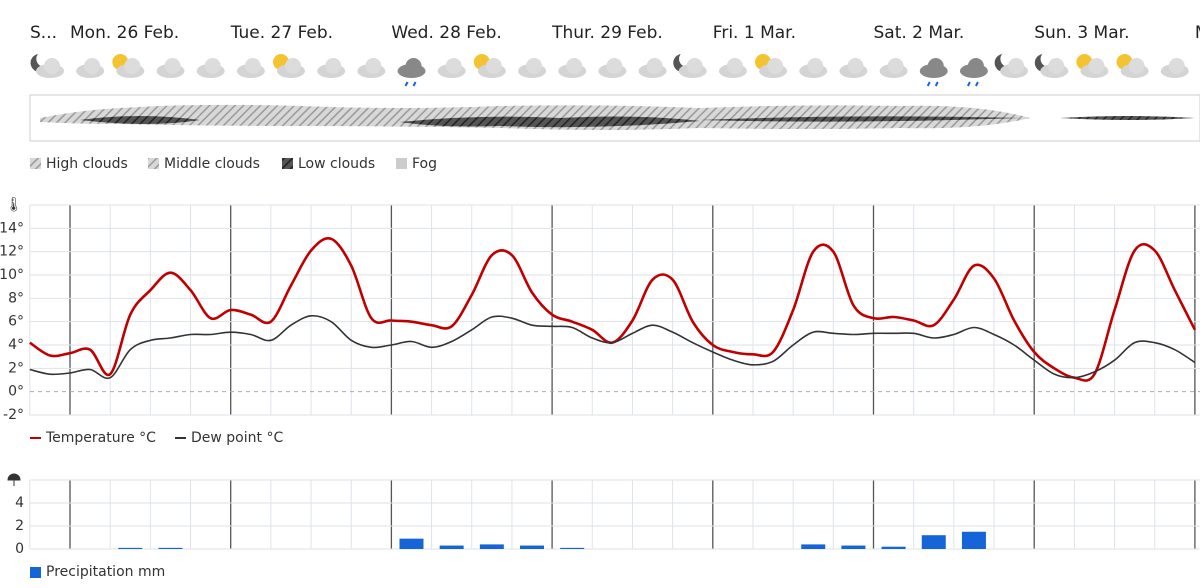 Image resolution: width=1200 pixels, height=588 pixels. What do you see at coordinates (446, 33) in the screenshot?
I see `day-label: Wed. 28 Feb.` at bounding box center [446, 33].